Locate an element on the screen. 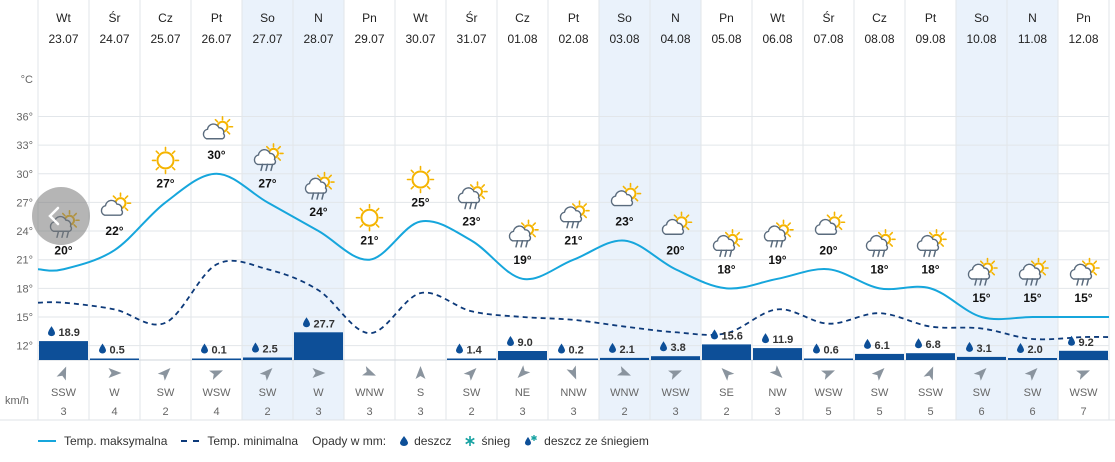 The height and width of the screenshot is (462, 1115). max-temp-label: 15° is located at coordinates (1083, 298).